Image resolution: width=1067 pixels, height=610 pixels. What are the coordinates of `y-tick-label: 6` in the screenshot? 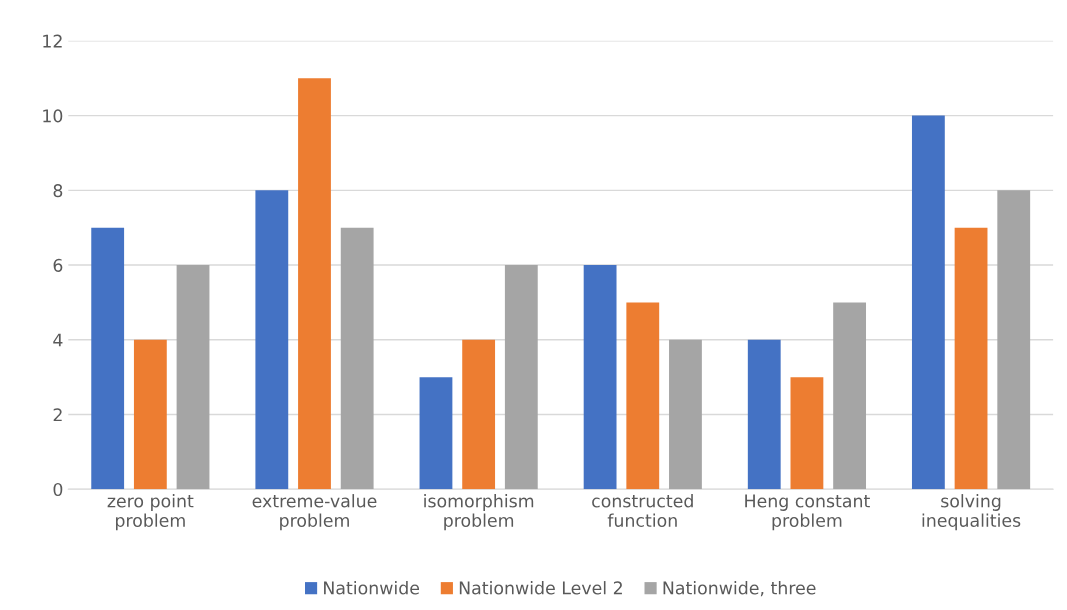 It's located at (58, 265).